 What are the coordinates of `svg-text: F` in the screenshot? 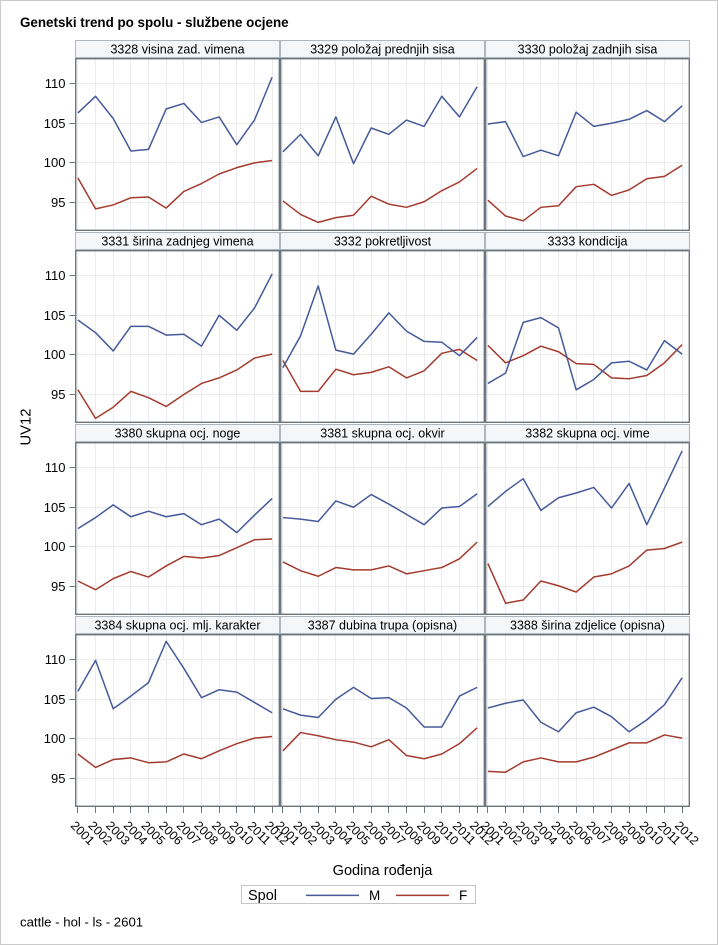 It's located at (463, 895).